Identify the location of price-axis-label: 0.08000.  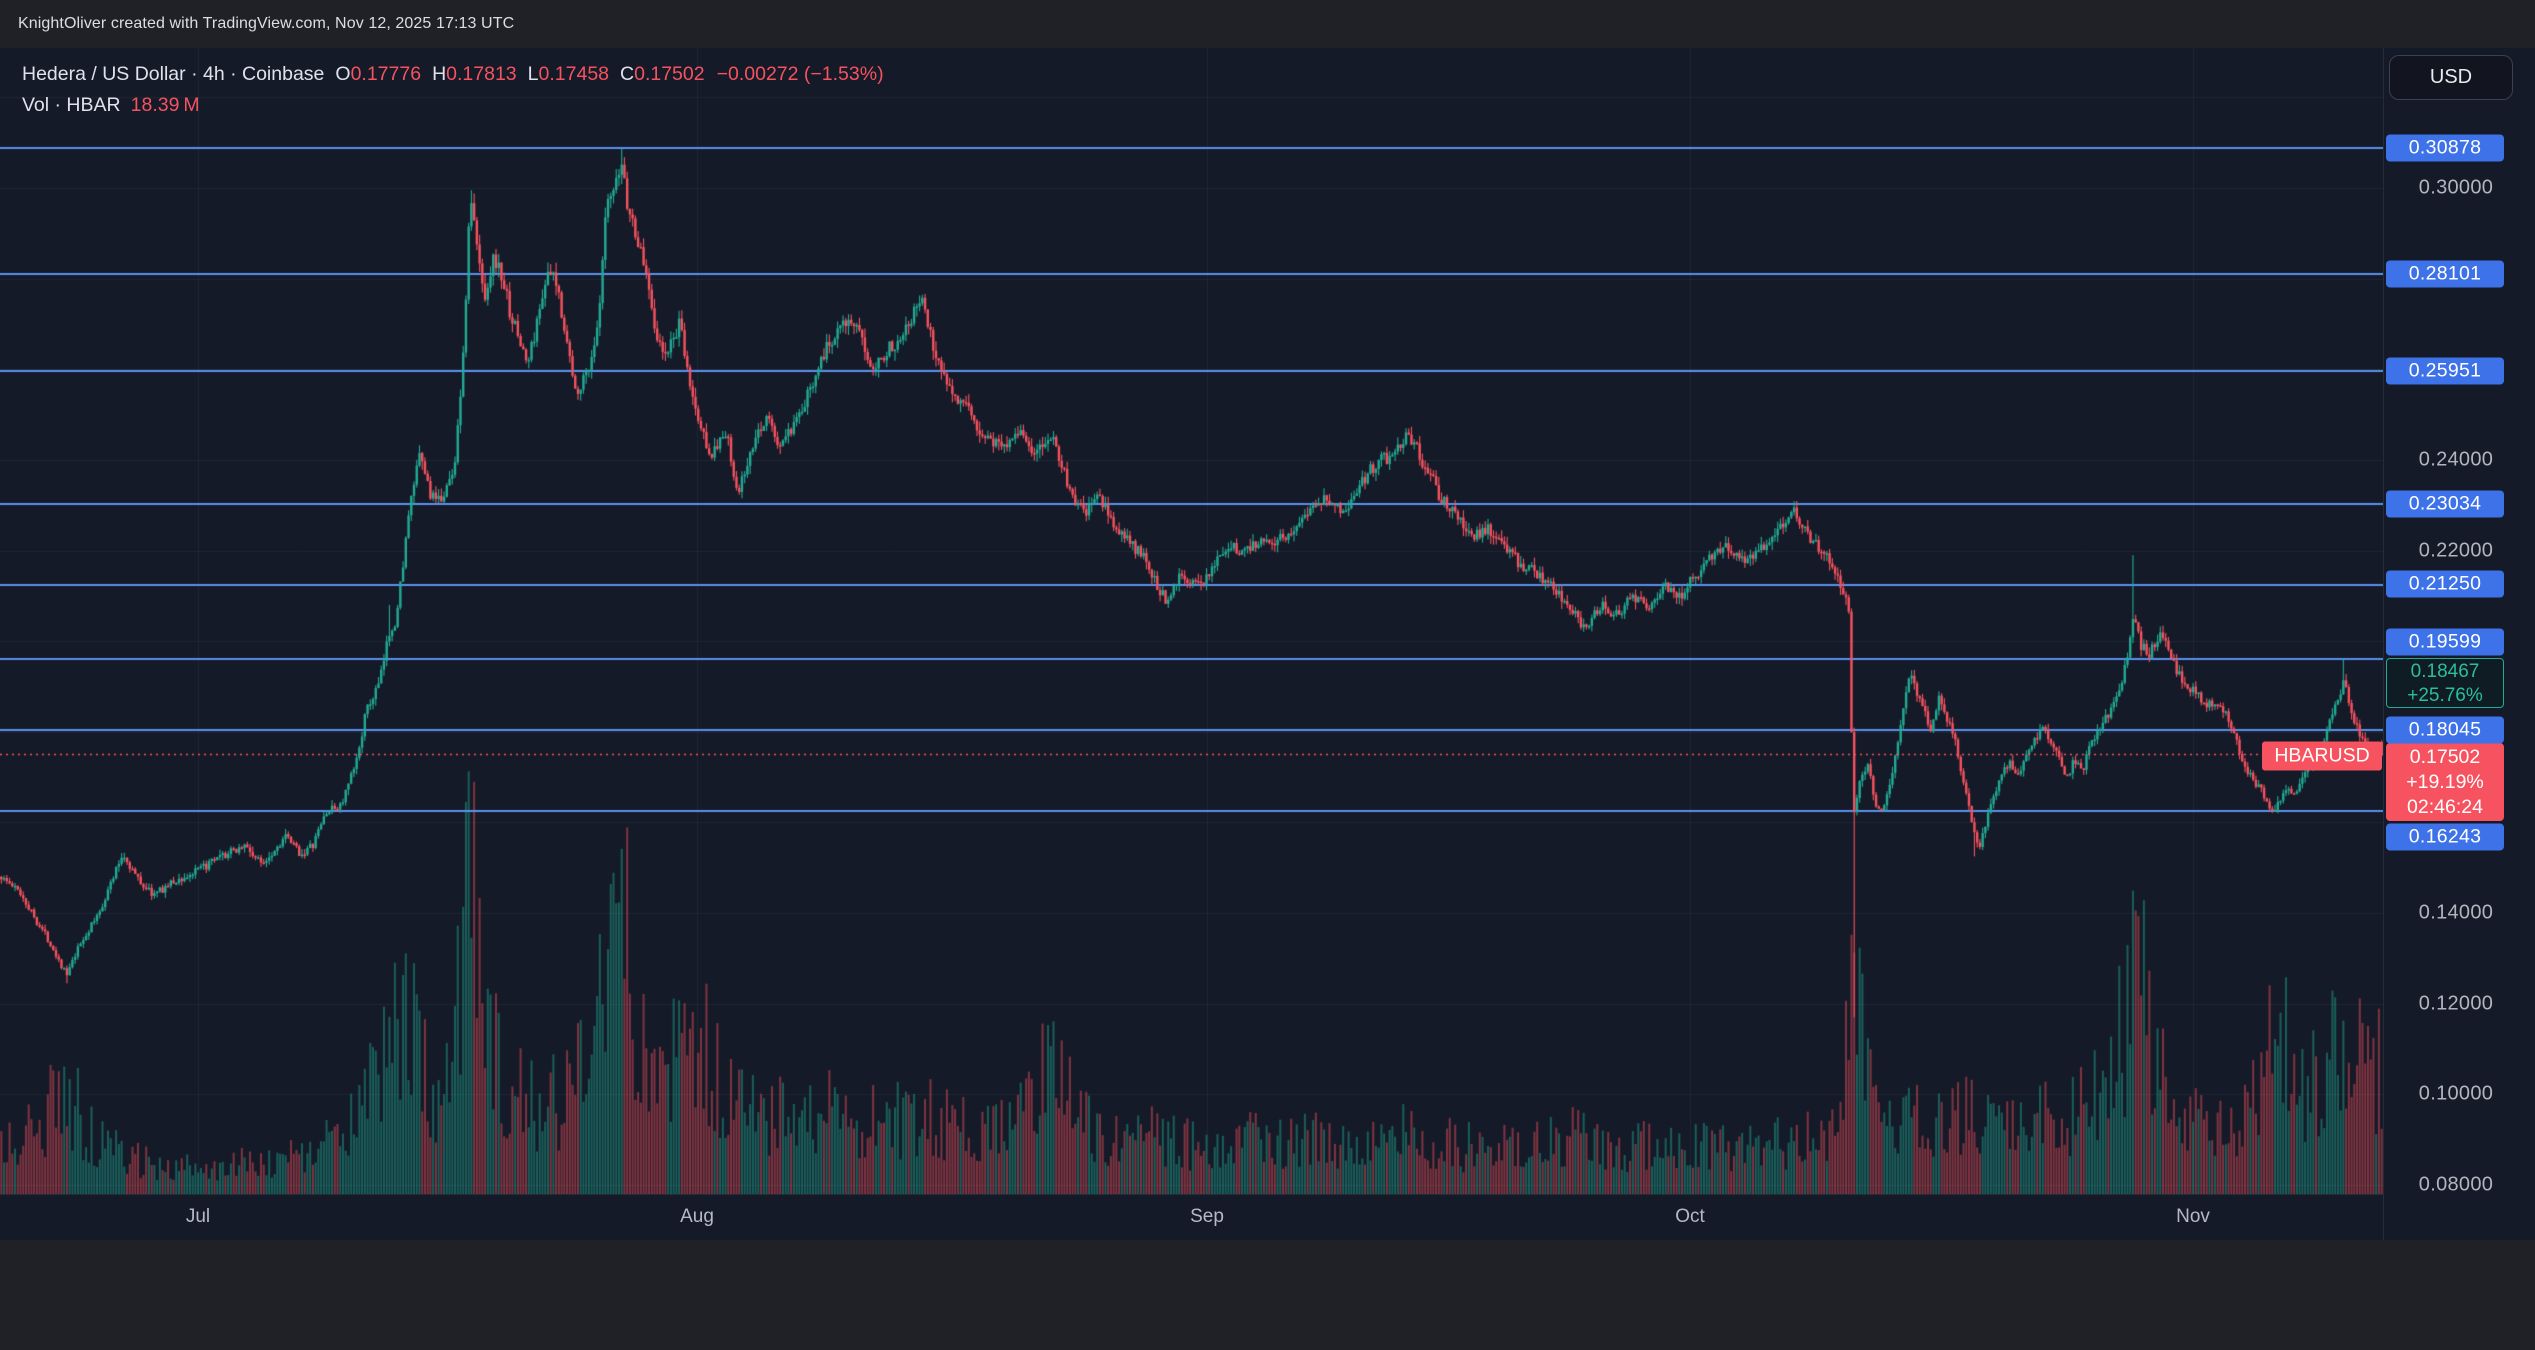
(2456, 1184).